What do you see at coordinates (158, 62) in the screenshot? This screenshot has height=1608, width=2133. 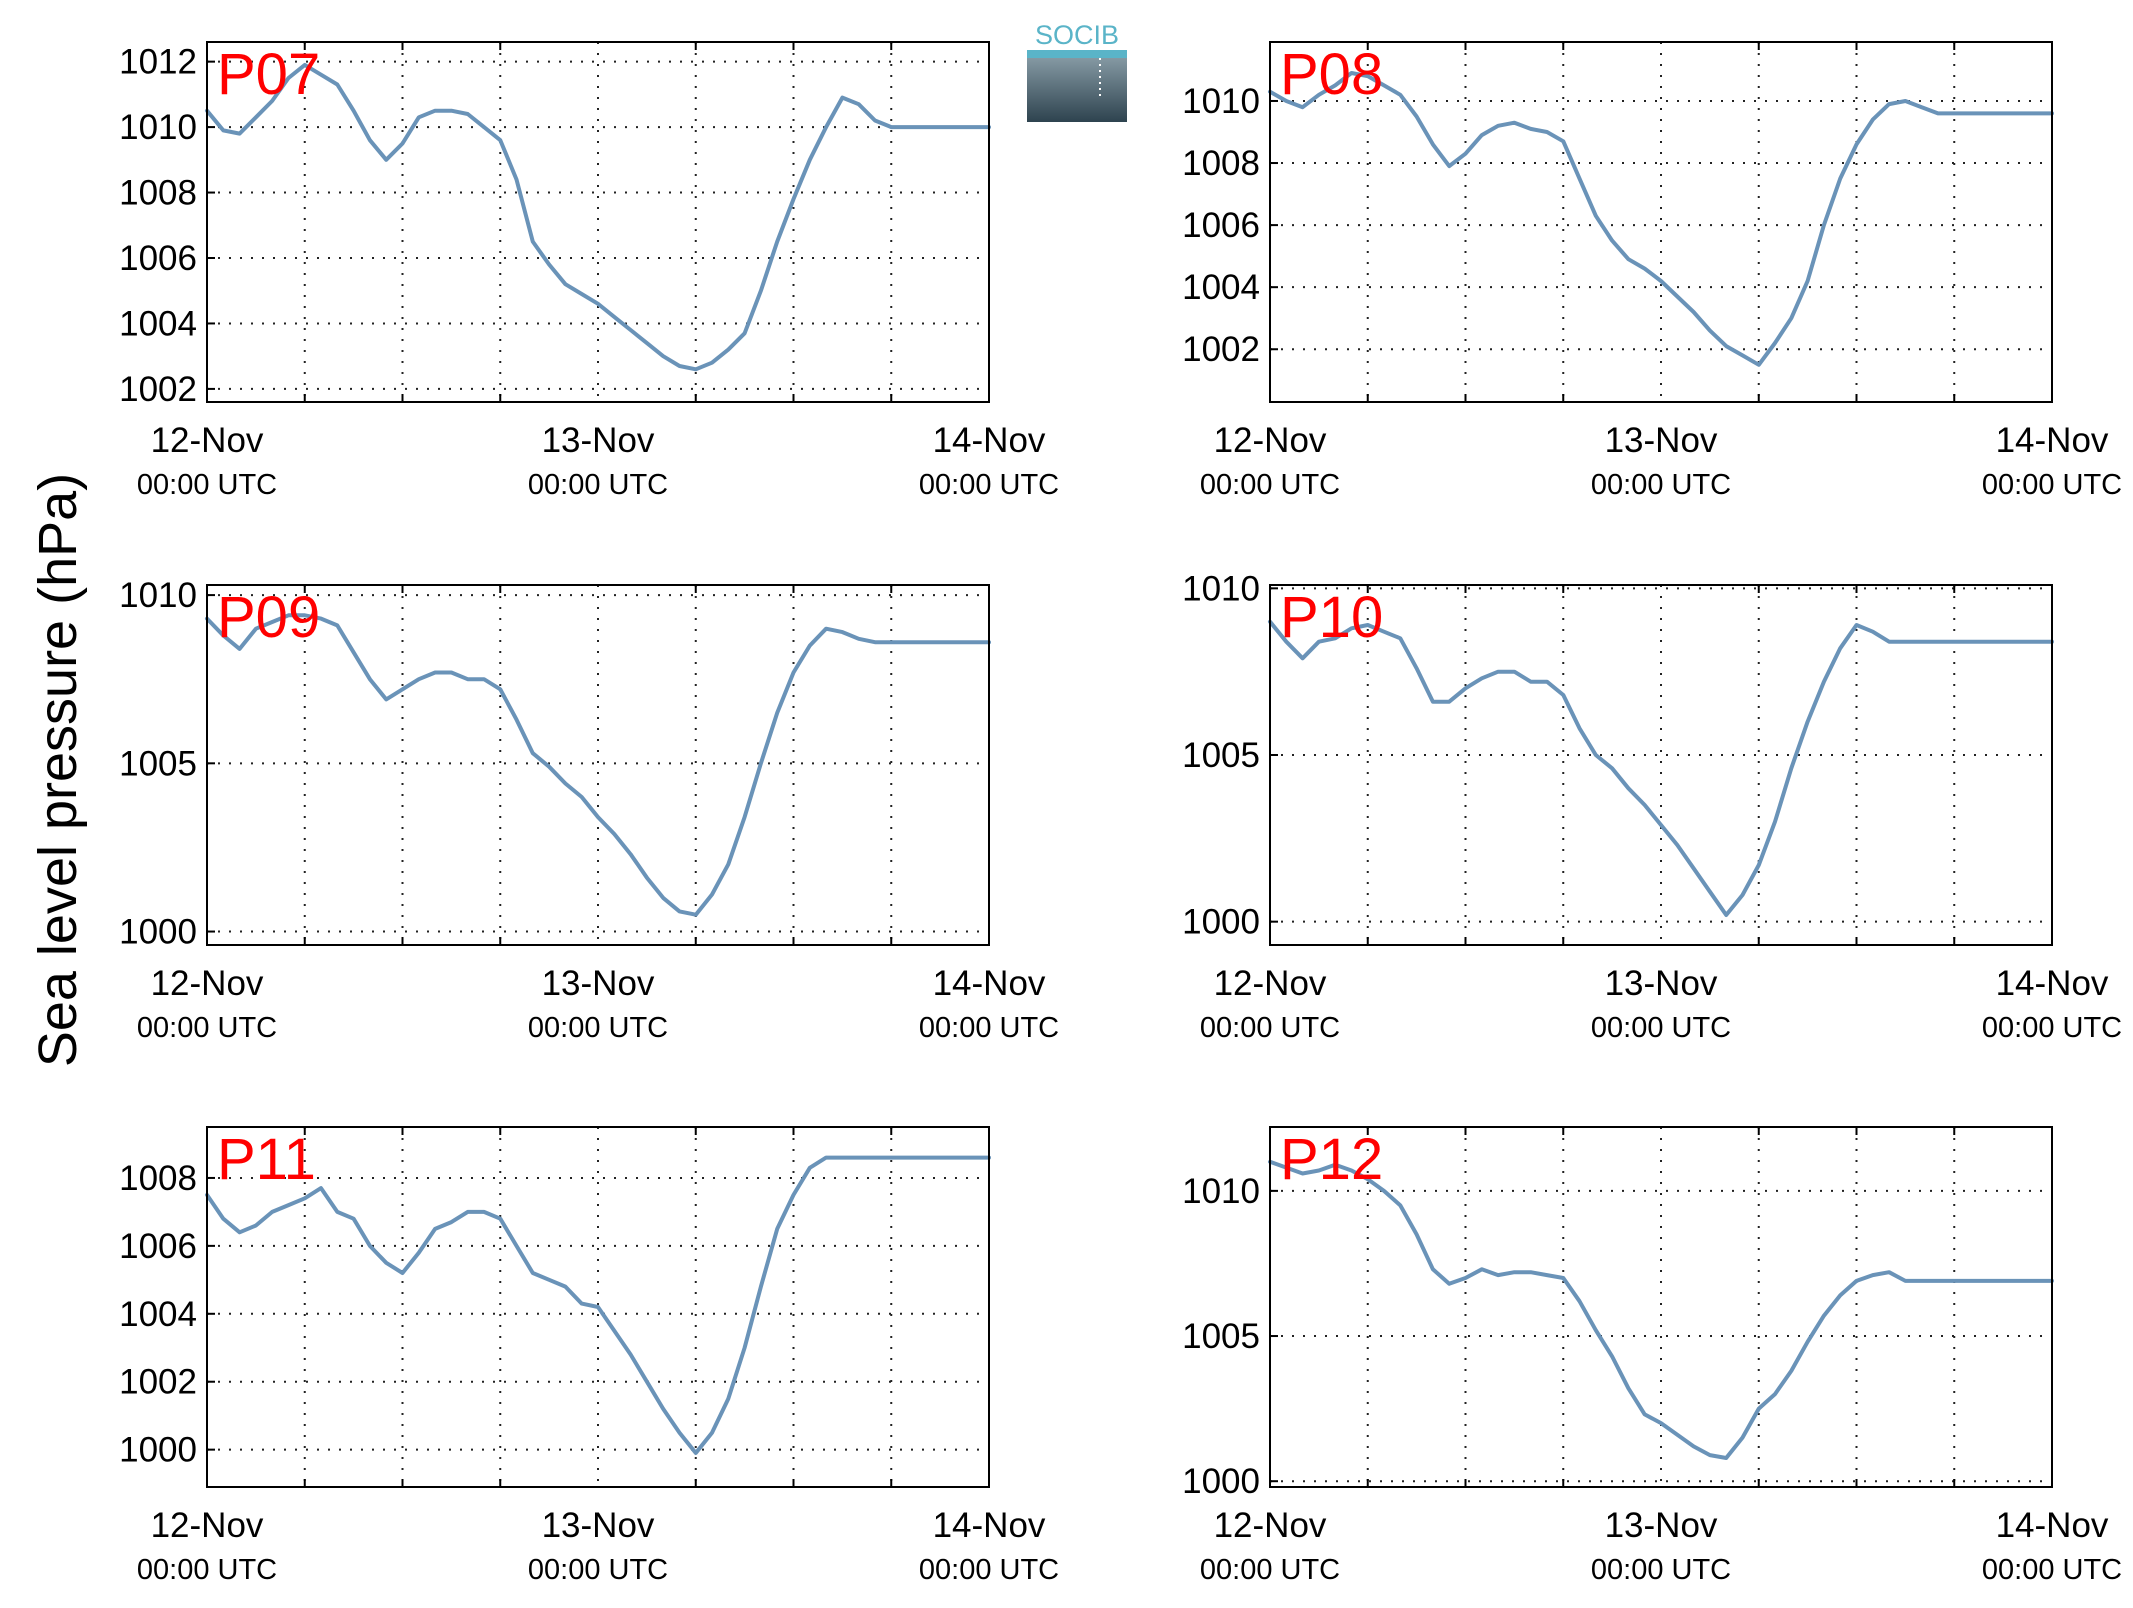 I see `y-tick-label: 1012` at bounding box center [158, 62].